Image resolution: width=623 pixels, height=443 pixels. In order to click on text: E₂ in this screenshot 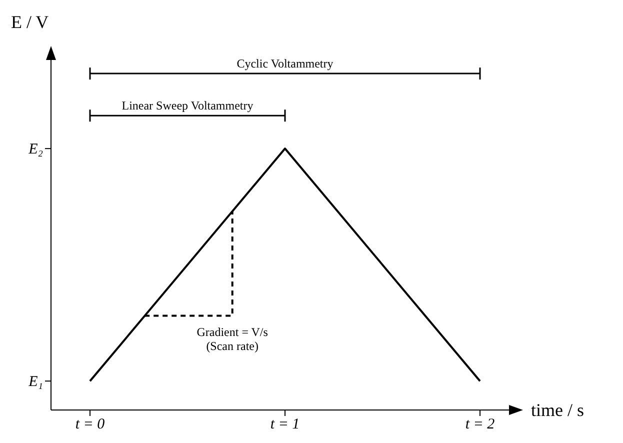, I will do `click(35, 150)`.